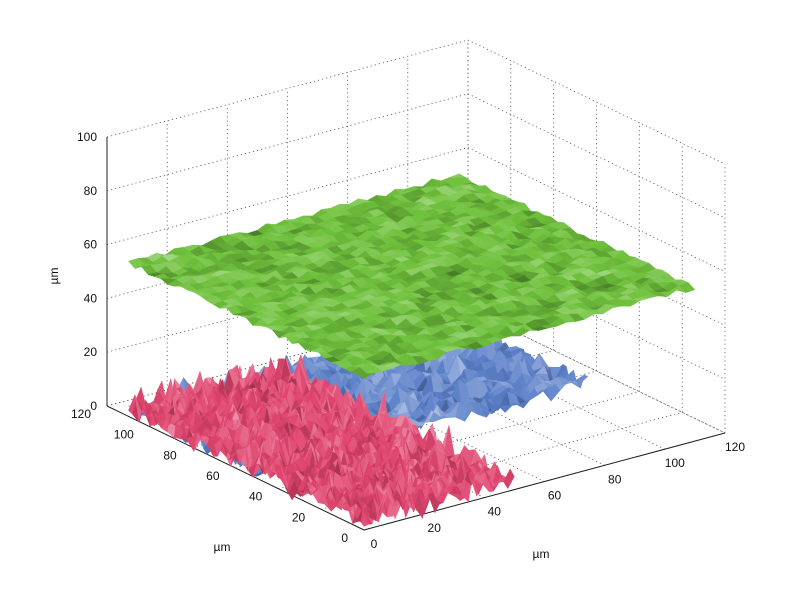 The image size is (800, 592). Describe the element at coordinates (735, 447) in the screenshot. I see `x-tick-label: 120` at that location.